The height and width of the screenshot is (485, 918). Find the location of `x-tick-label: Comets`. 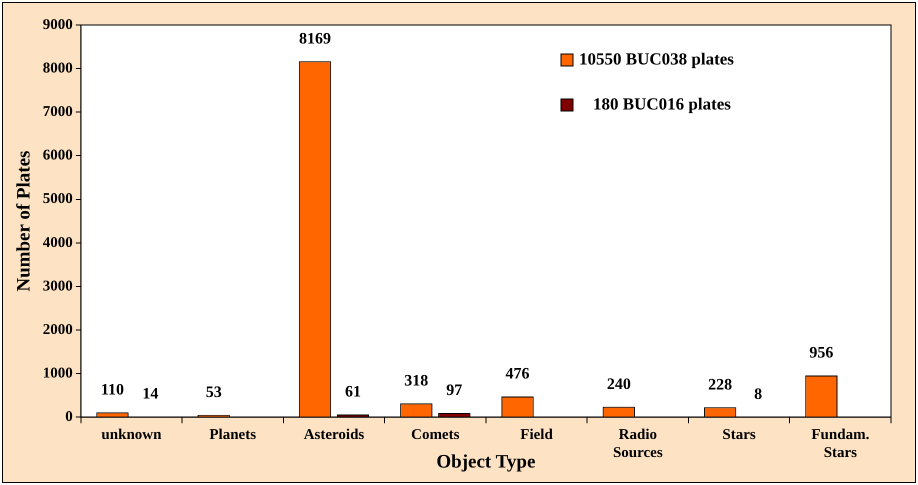

x-tick-label: Comets is located at coordinates (435, 435).